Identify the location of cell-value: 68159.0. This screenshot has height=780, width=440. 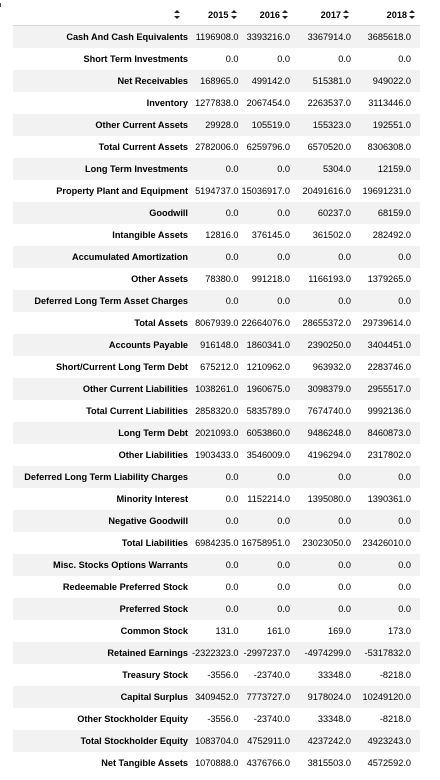
(394, 212).